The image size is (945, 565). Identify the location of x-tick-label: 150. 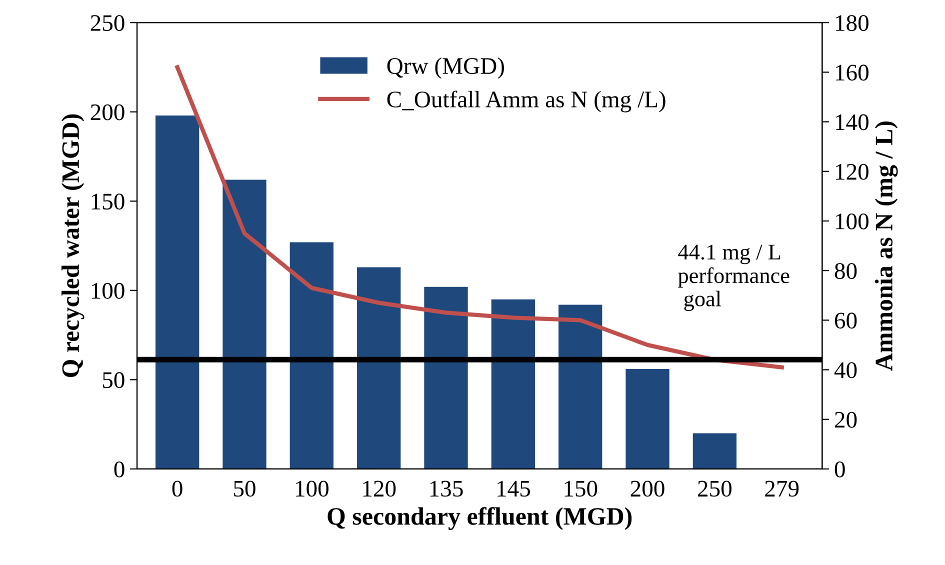
(581, 488).